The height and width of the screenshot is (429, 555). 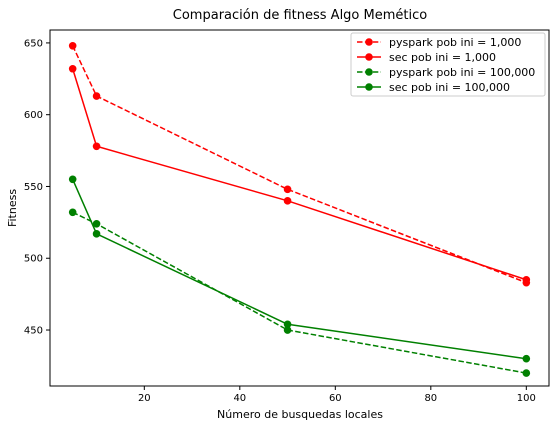 What do you see at coordinates (300, 414) in the screenshot?
I see `x-axis-label: Número de busquedas locales` at bounding box center [300, 414].